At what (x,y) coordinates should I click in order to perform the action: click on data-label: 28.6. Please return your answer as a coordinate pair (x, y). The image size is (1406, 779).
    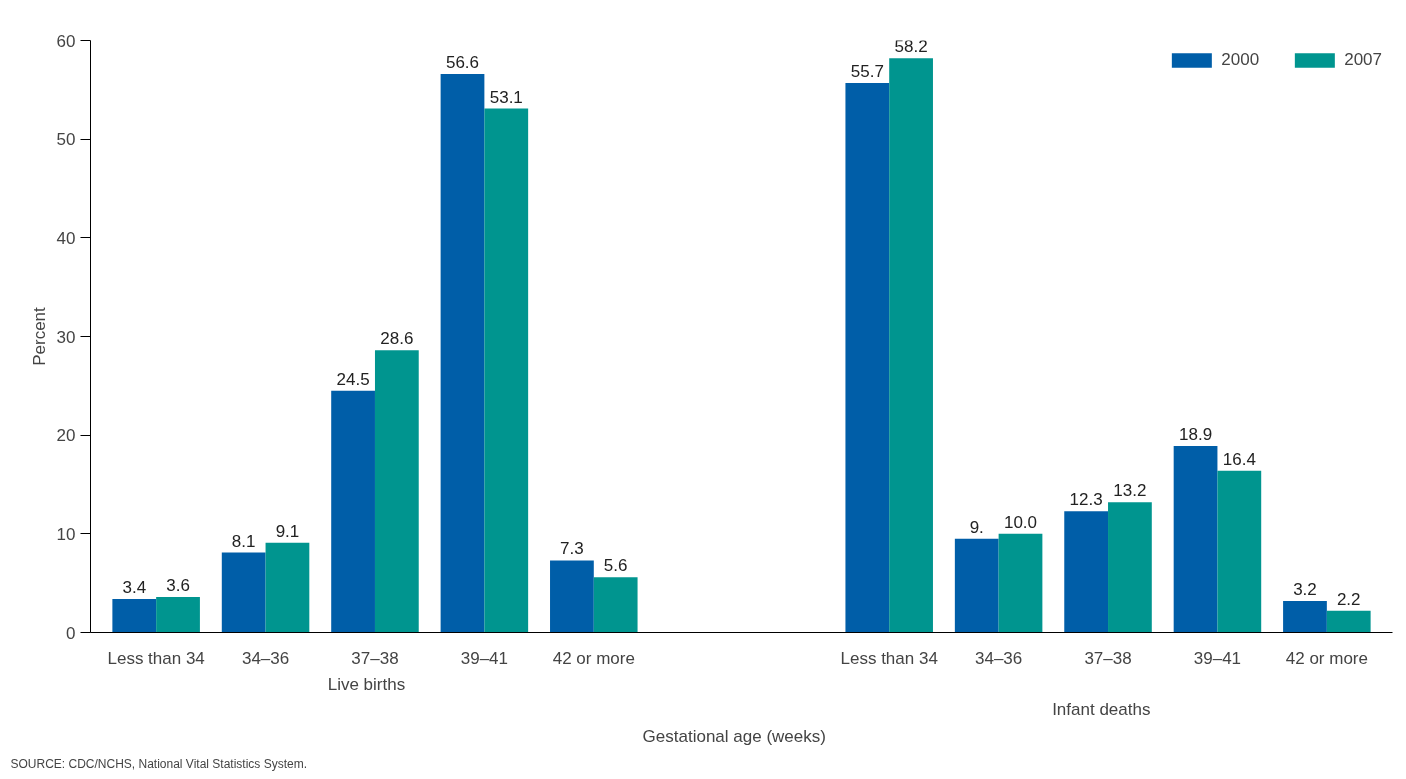
    Looking at the image, I should click on (397, 339).